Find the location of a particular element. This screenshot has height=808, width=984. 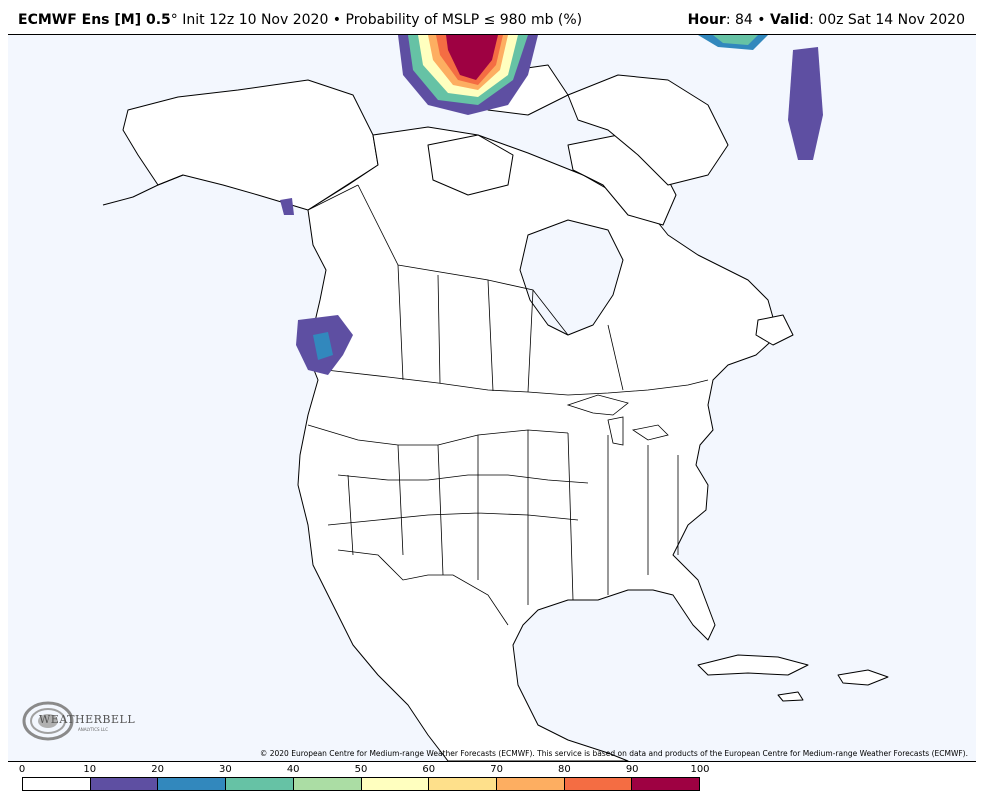

colorbar-tick-label: 0 is located at coordinates (22, 769).